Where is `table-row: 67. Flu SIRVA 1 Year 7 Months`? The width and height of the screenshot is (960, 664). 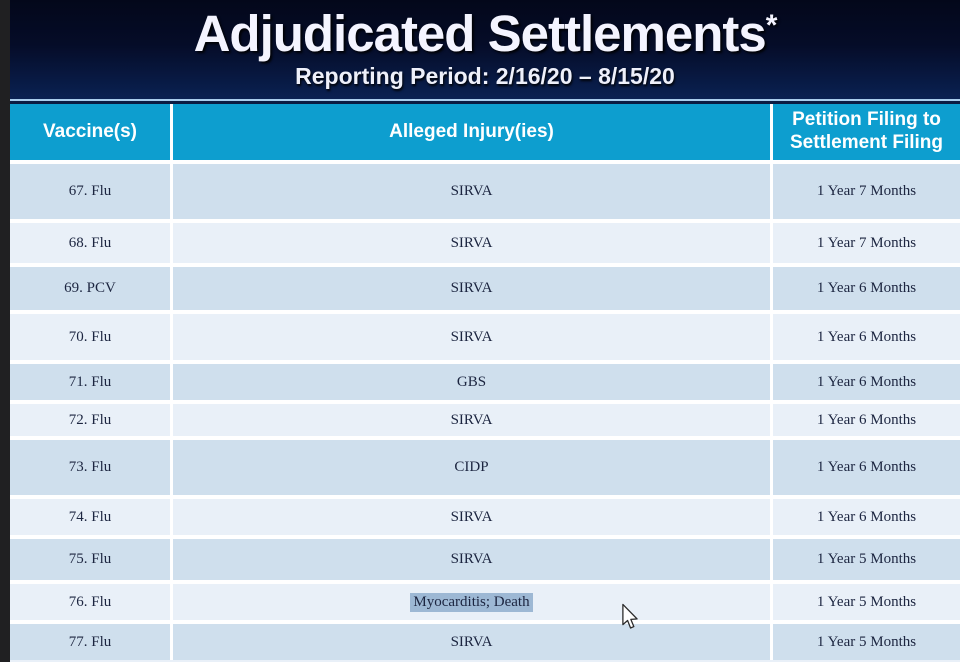 table-row: 67. Flu SIRVA 1 Year 7 Months is located at coordinates (485, 191).